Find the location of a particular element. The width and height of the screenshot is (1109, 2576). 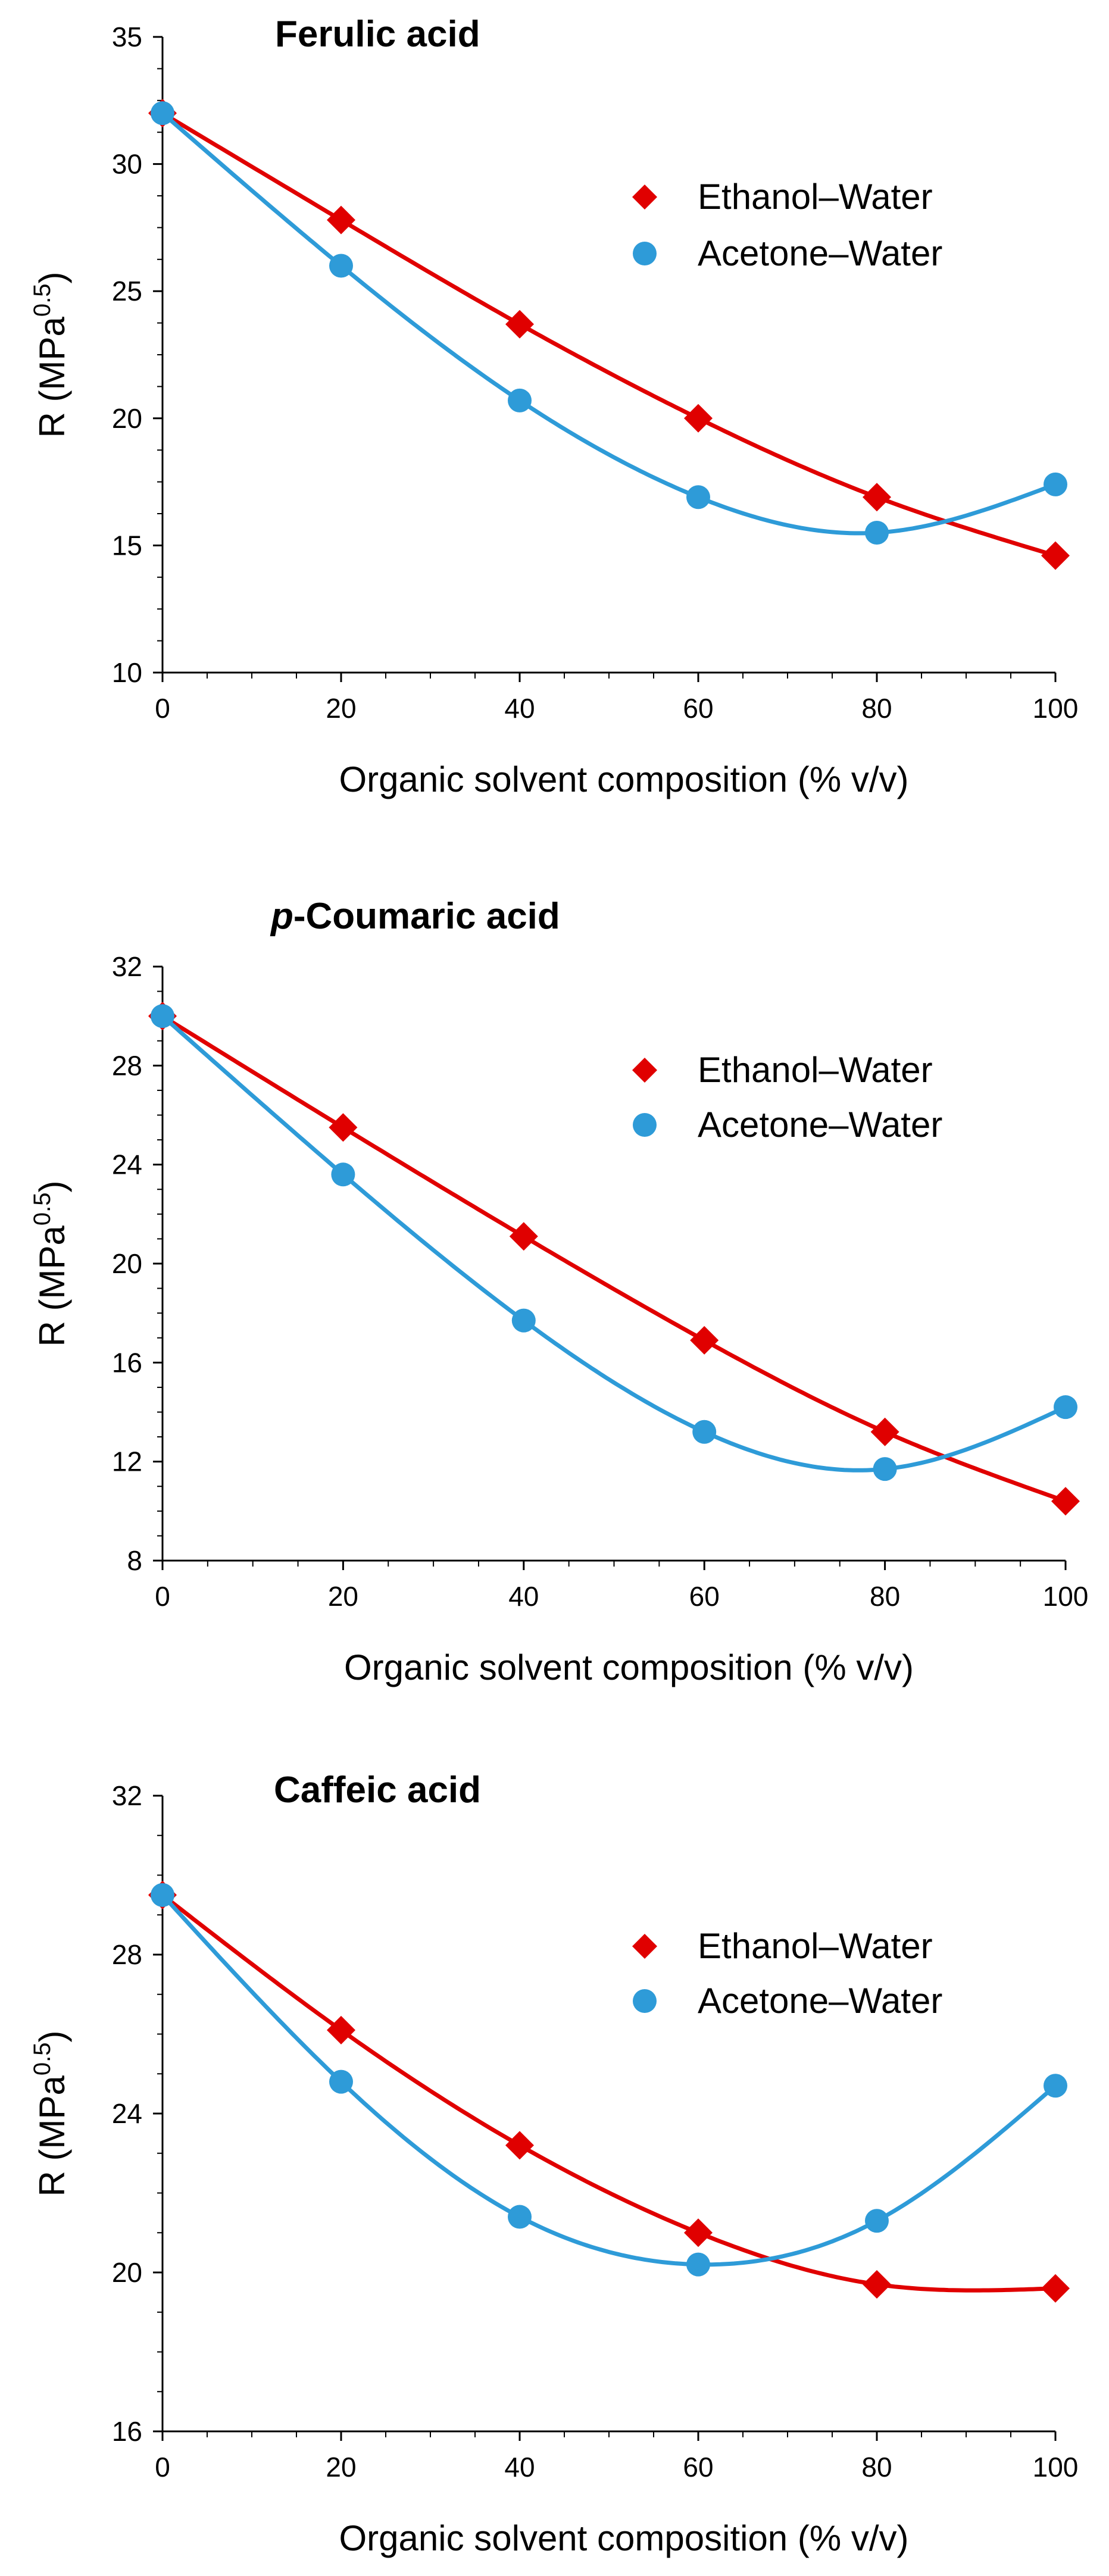

chart-title-text: Caffeic acid is located at coordinates (377, 1790).